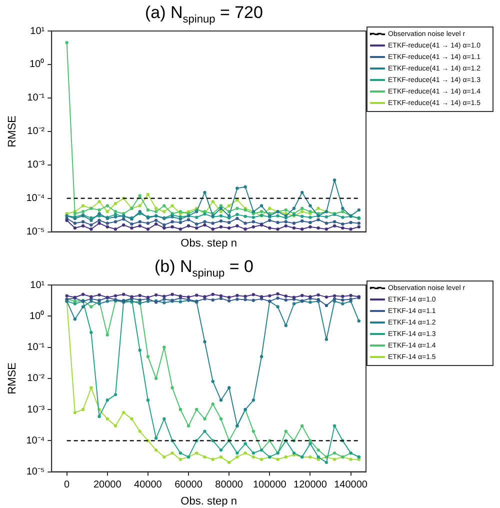 The width and height of the screenshot is (500, 508). Describe the element at coordinates (107, 485) in the screenshot. I see `x-tick-label: 20000` at that location.